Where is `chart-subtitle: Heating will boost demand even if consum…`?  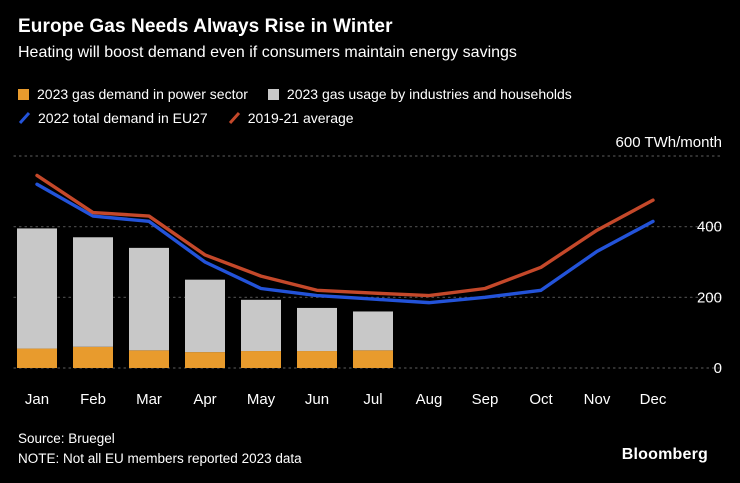
chart-subtitle: Heating will boost demand even if consum… is located at coordinates (267, 52).